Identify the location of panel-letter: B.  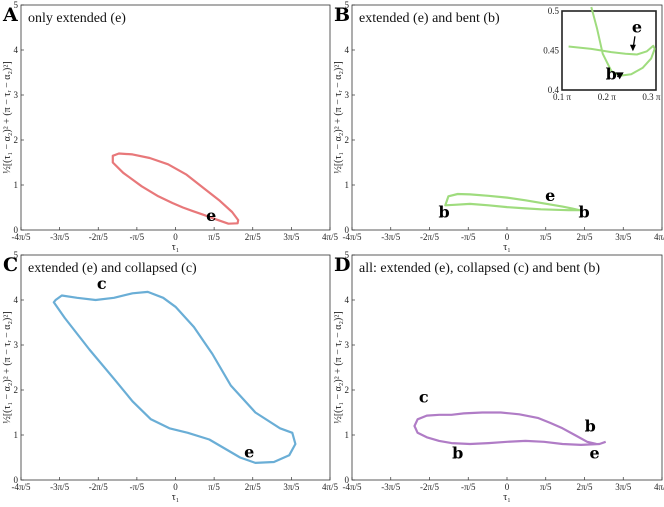
(342, 15).